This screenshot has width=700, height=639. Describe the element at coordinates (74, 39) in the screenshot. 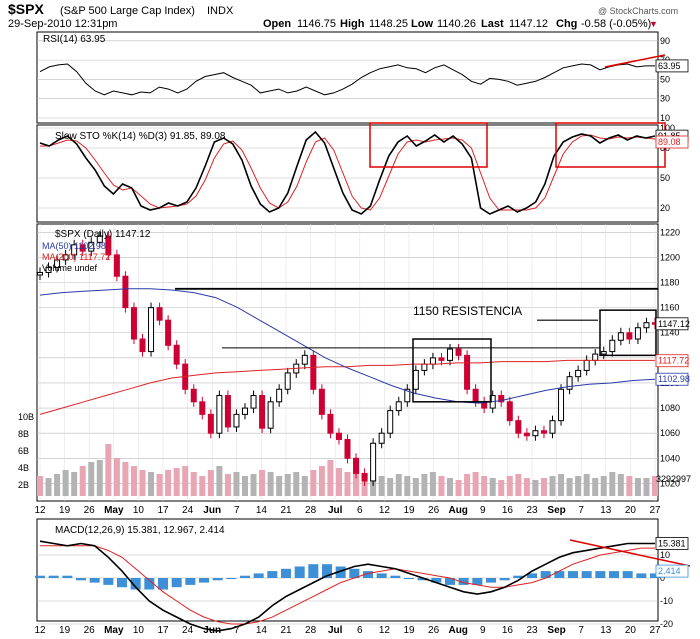

I see `rsi-title: RSI(14) 63.95` at that location.